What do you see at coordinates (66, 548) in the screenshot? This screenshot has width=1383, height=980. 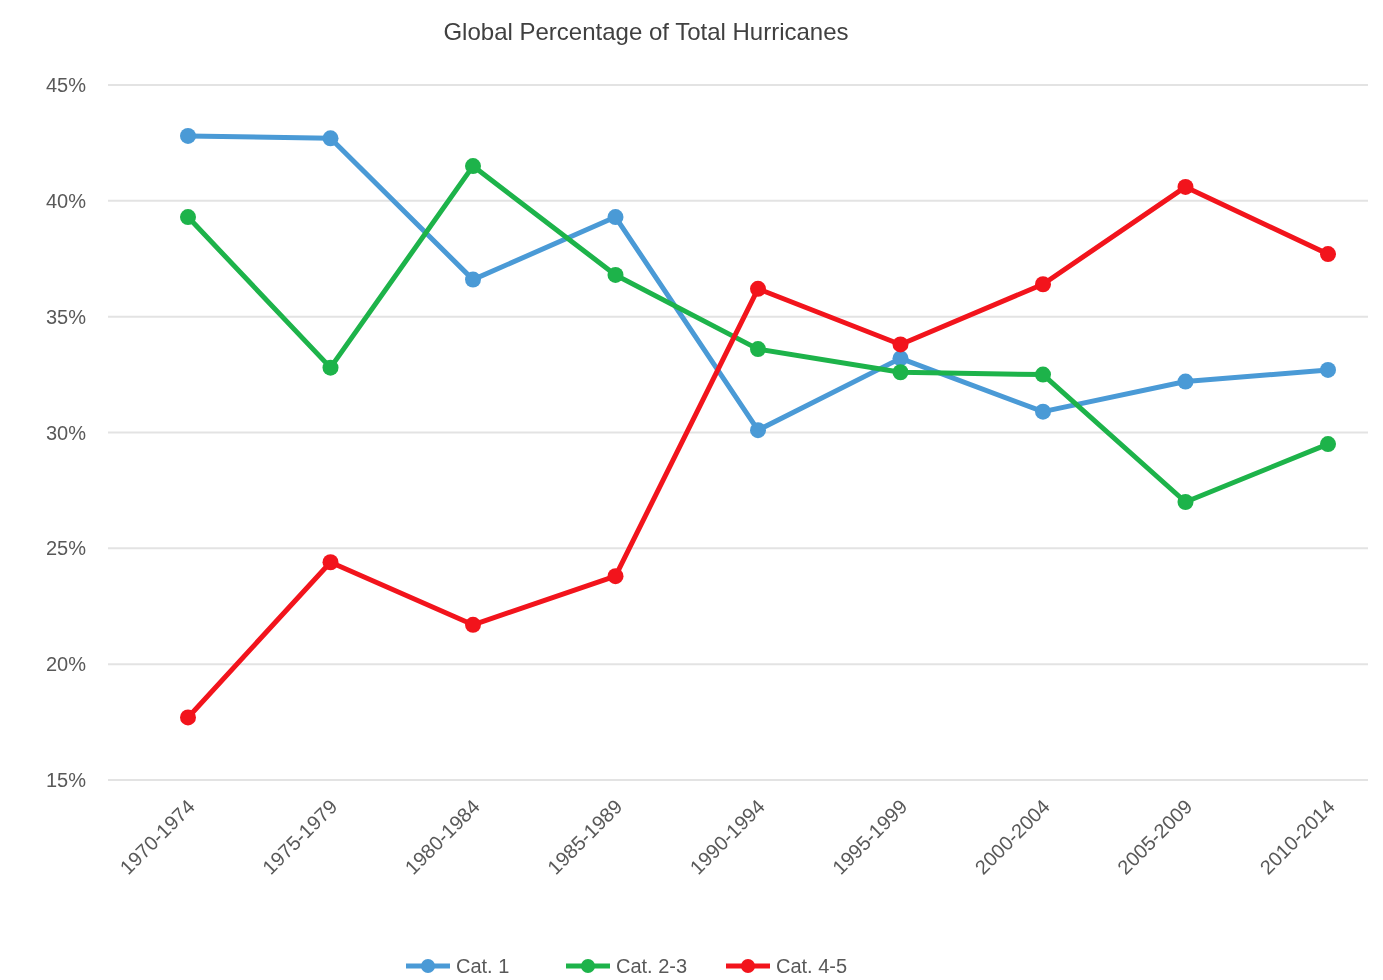 I see `y-tick-label: 25%` at bounding box center [66, 548].